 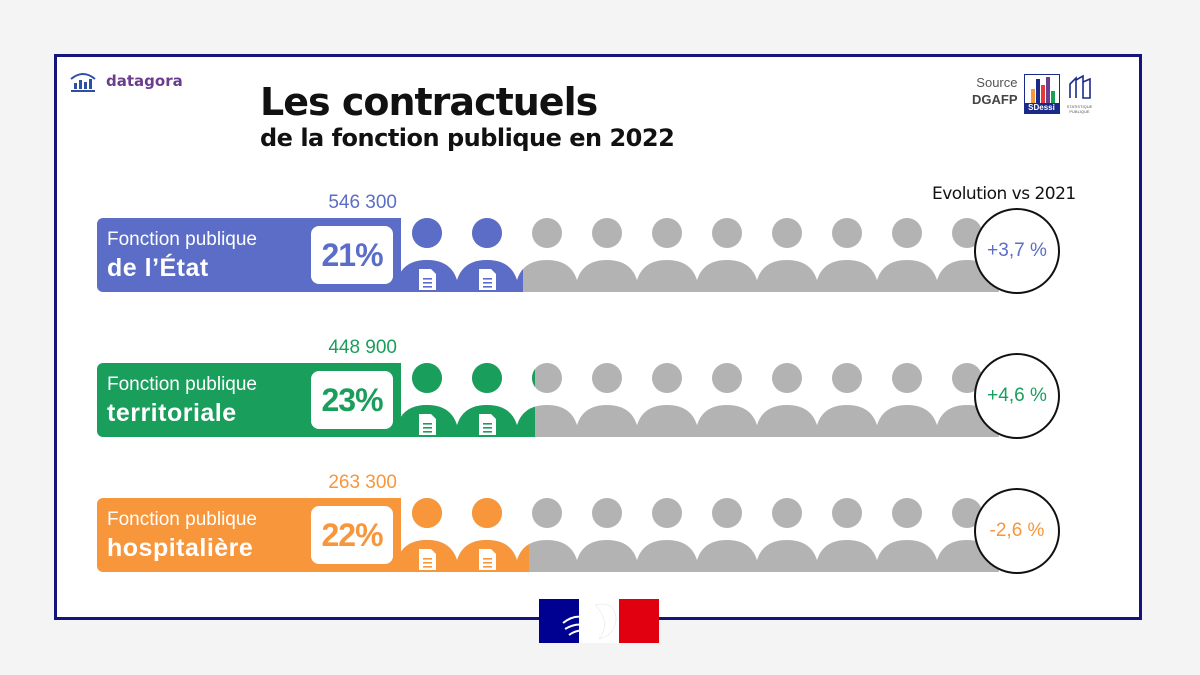 I want to click on source-block: Source DGAFP SDessi STATISTIQUE PUBLIQUE, so click(x=1033, y=94).